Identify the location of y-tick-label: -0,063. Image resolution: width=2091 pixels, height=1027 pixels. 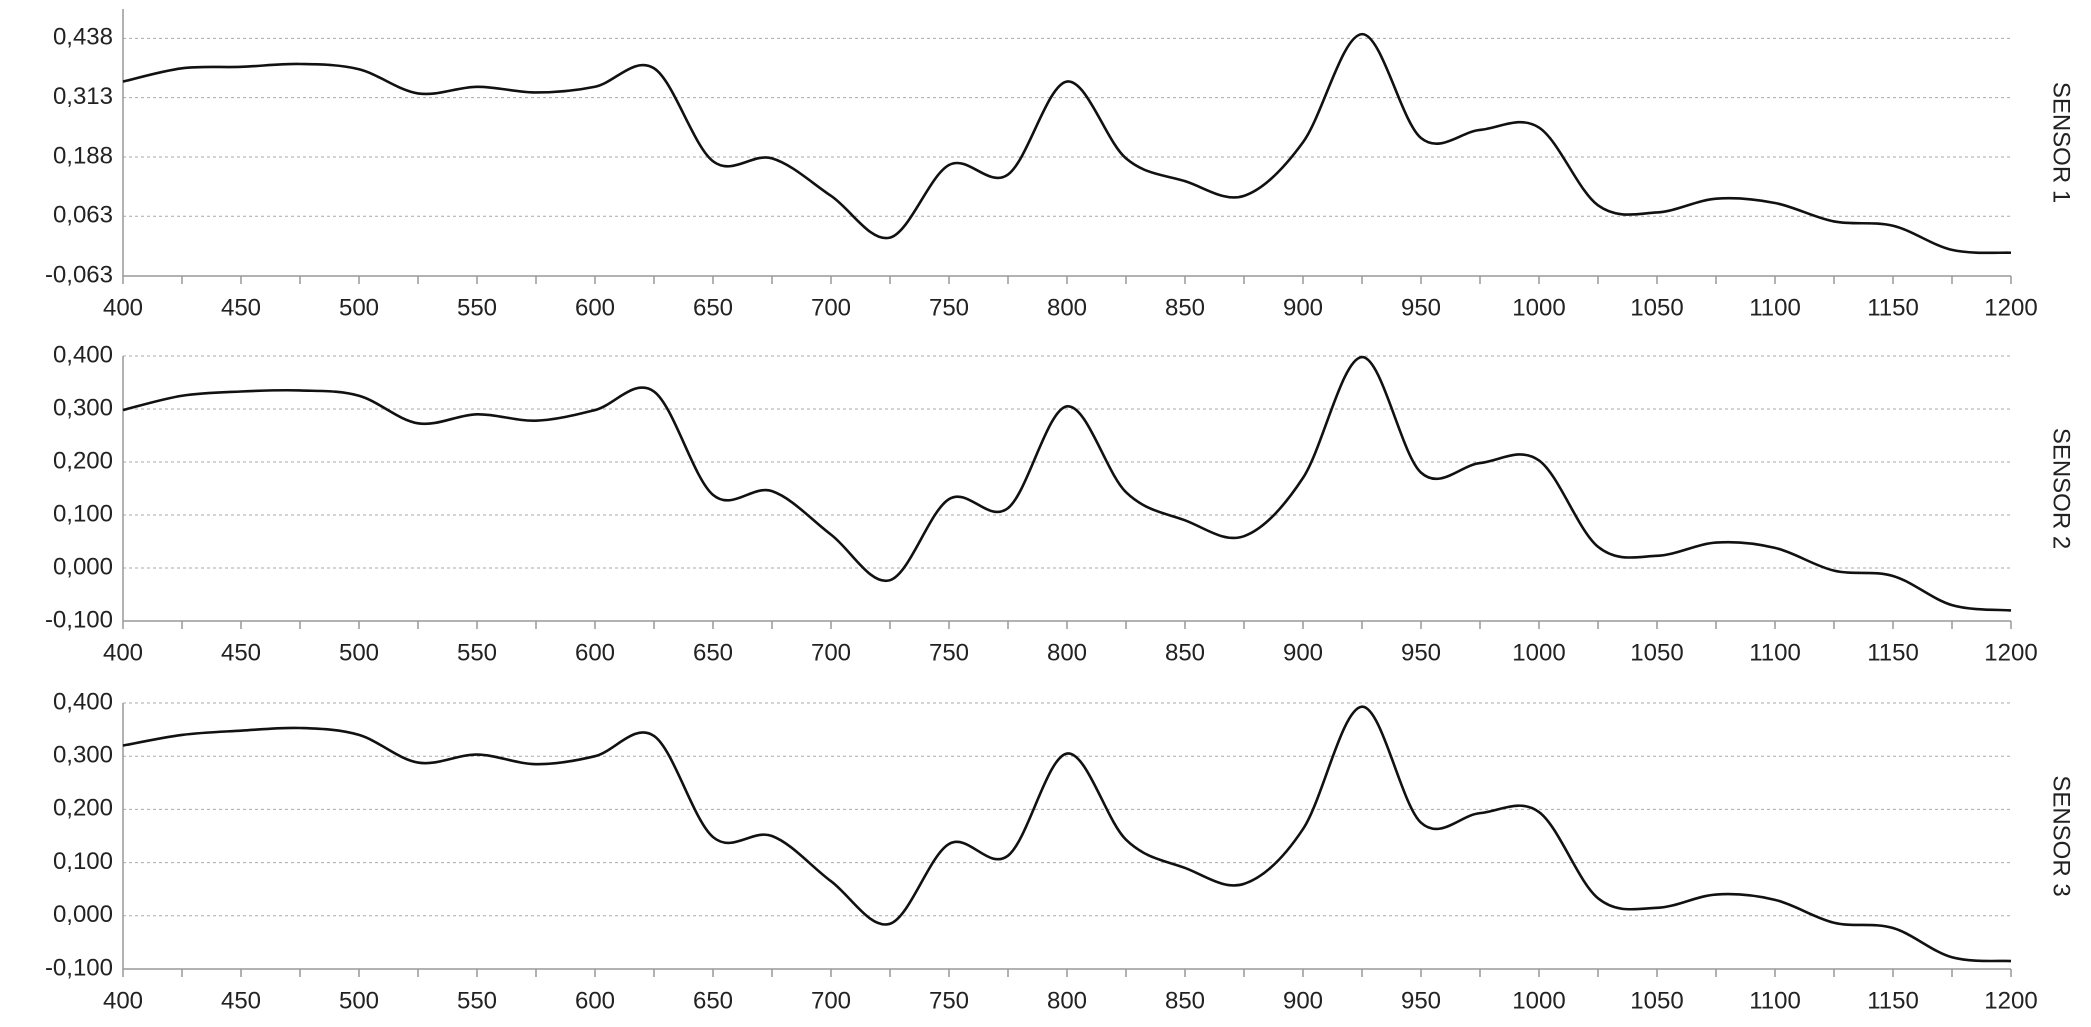
(79, 274).